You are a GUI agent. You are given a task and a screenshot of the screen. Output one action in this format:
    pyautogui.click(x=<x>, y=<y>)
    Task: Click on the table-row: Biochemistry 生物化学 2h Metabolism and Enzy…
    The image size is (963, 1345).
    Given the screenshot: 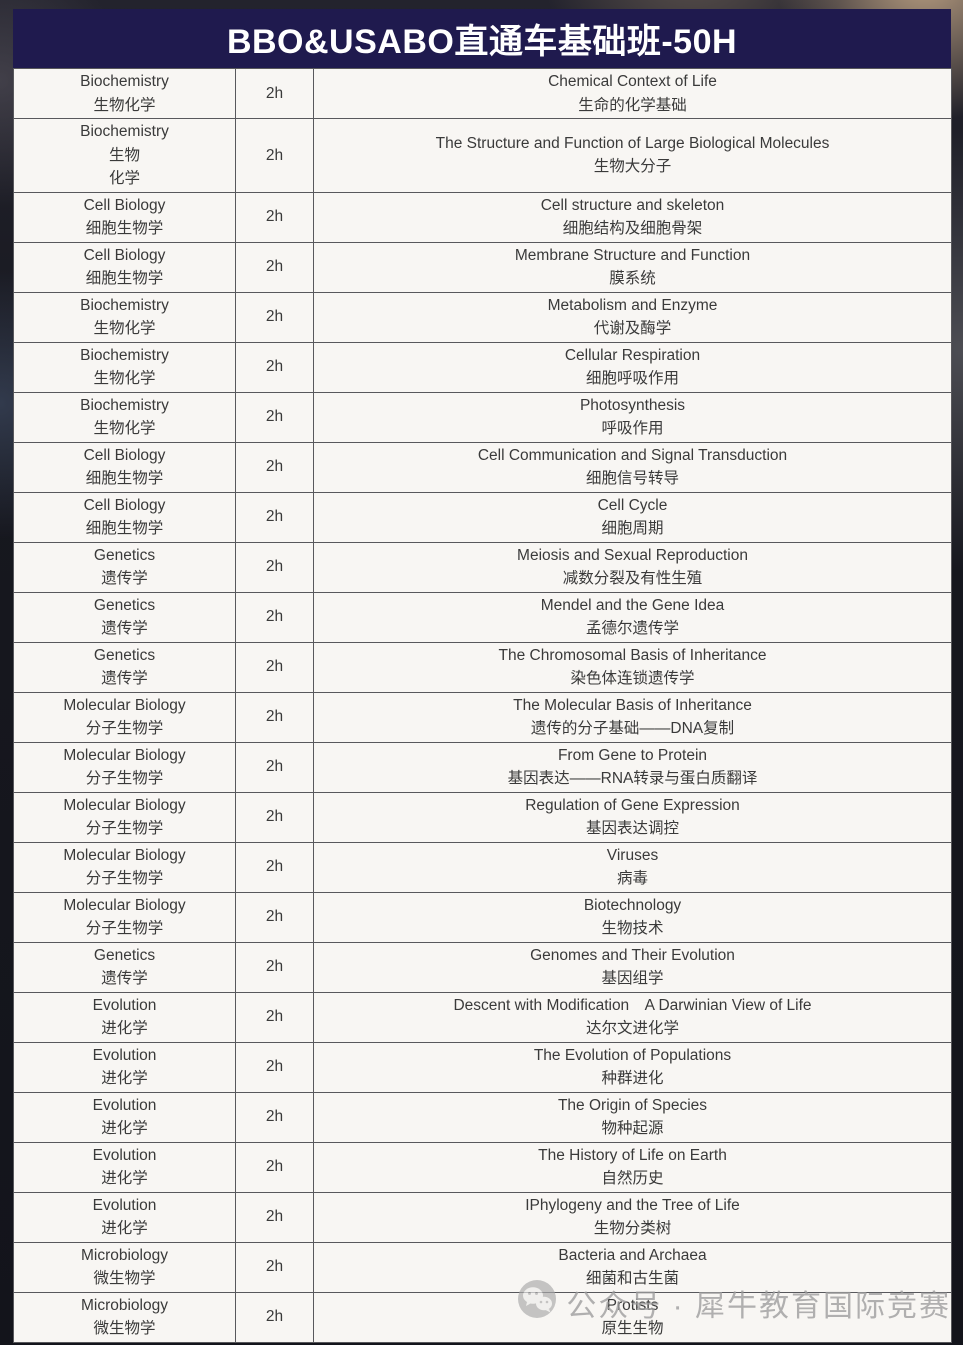 What is the action you would take?
    pyautogui.click(x=482, y=317)
    